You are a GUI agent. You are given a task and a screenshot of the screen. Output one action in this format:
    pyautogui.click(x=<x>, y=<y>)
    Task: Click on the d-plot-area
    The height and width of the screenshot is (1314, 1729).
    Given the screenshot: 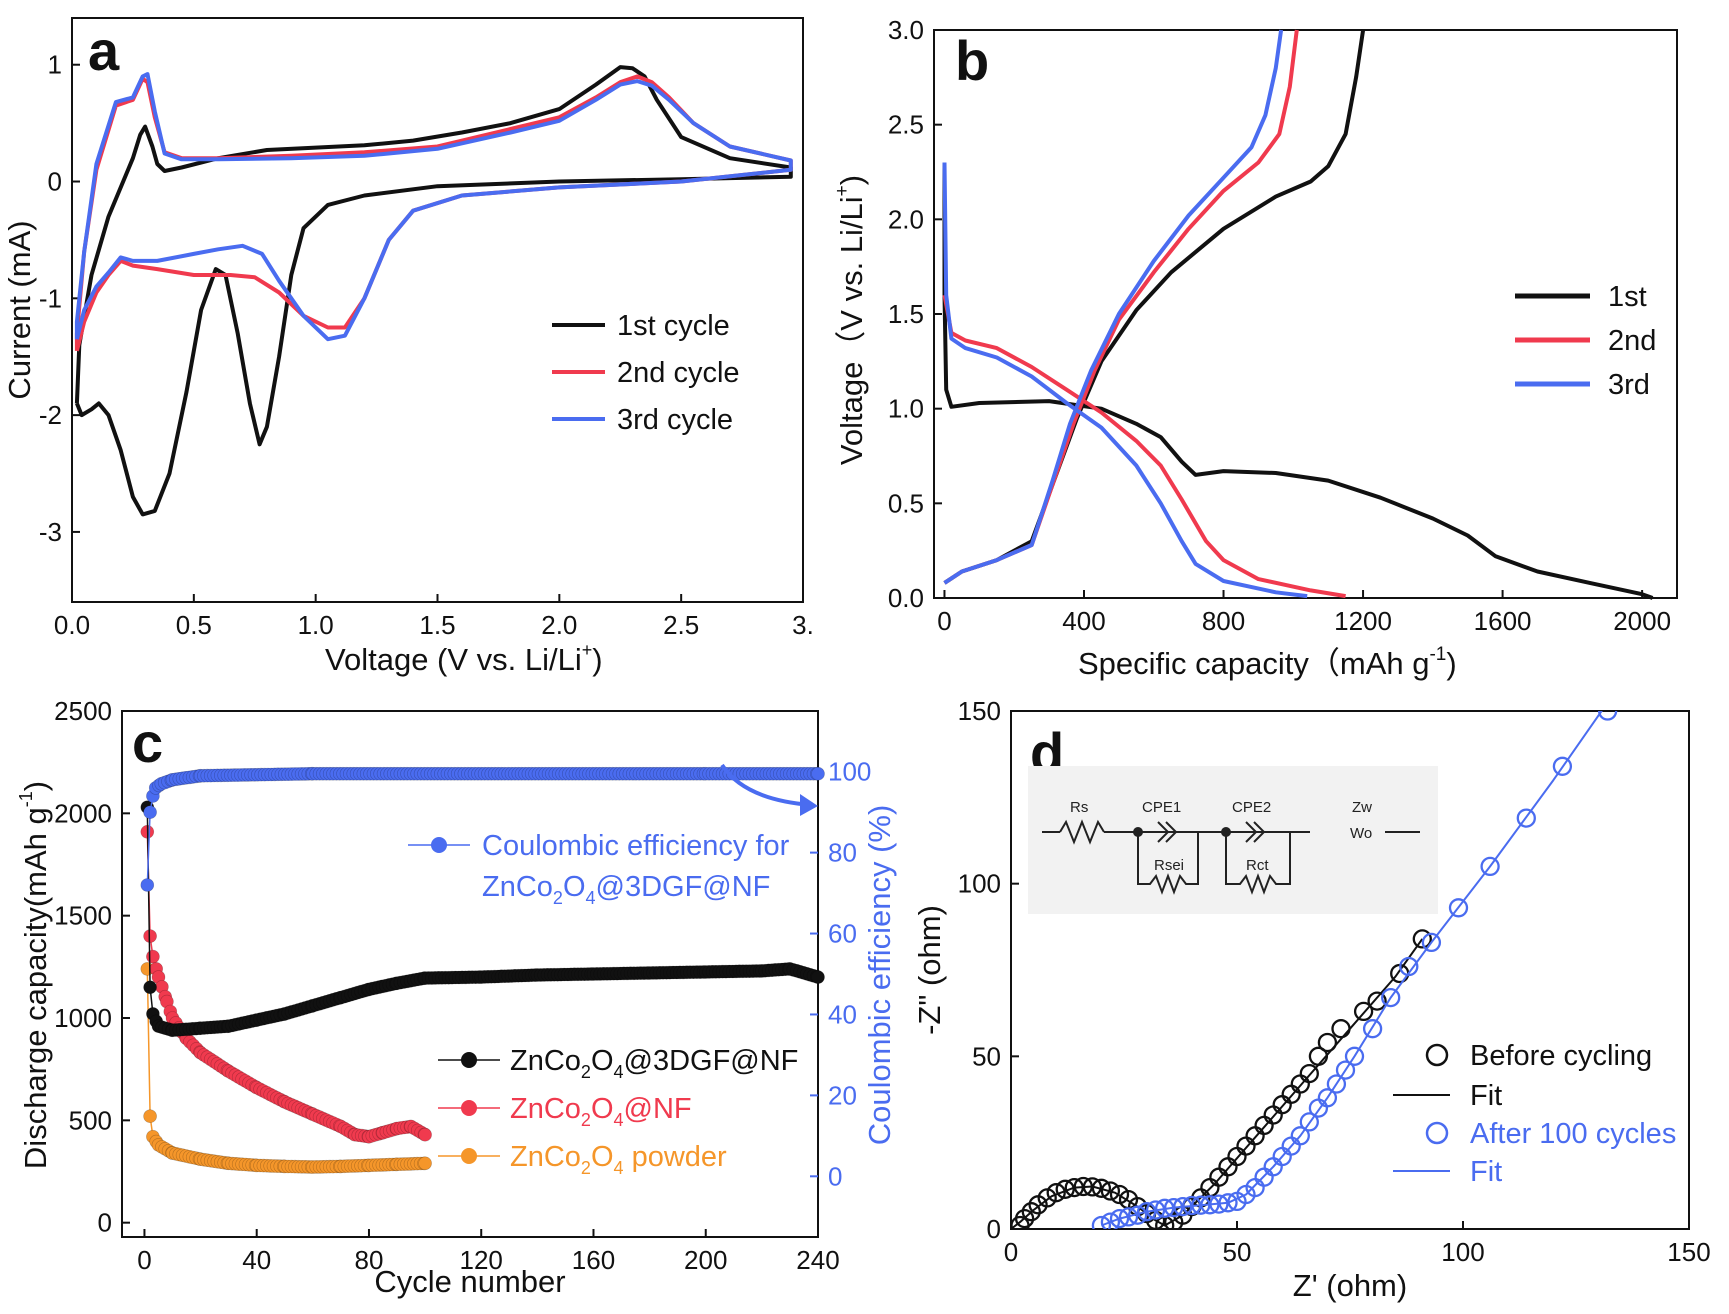 What is the action you would take?
    pyautogui.click(x=1314, y=970)
    